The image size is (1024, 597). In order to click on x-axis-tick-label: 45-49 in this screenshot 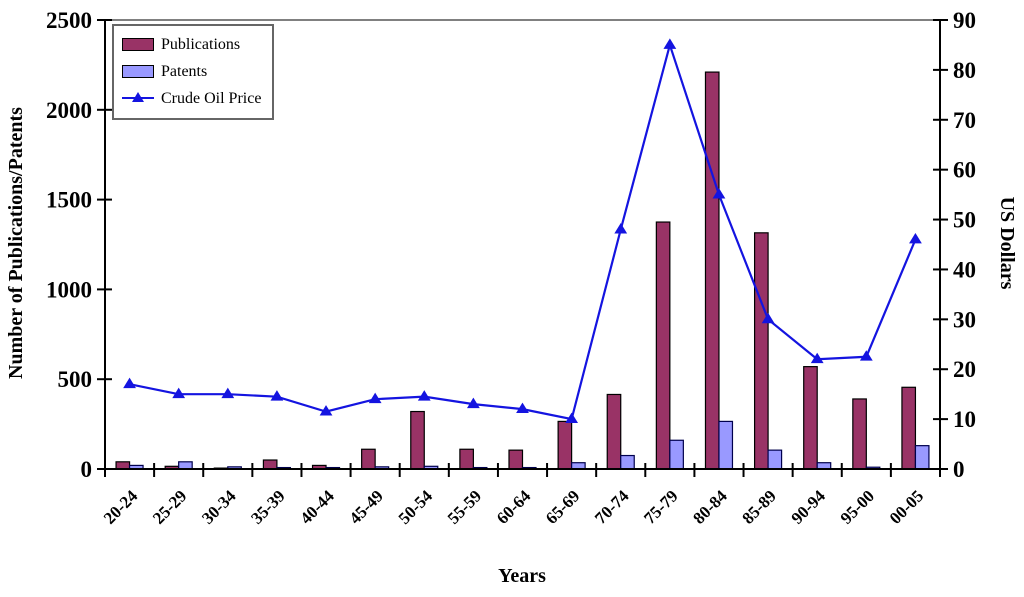, I will do `click(365, 506)`.